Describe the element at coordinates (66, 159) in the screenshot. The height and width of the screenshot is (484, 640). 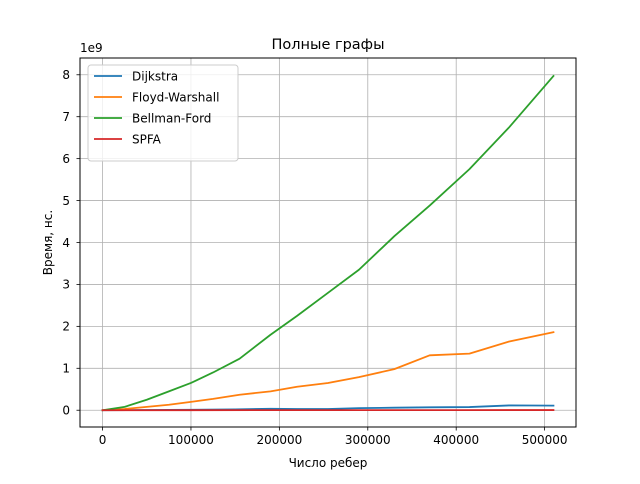
I see `y-tick-label: 6` at that location.